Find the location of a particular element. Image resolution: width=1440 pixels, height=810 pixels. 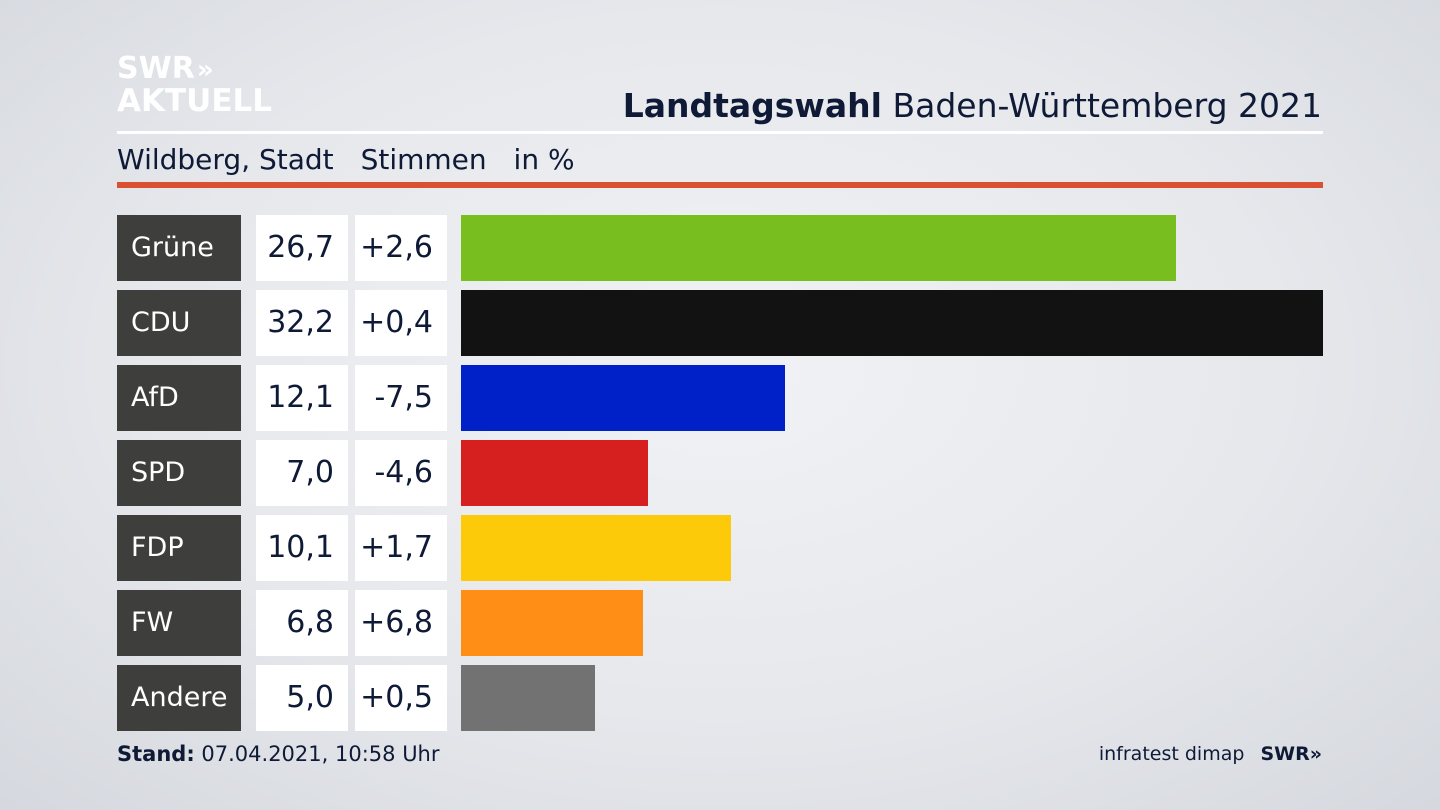

page-title: Landtagswahl Baden-Württemberg 2021 is located at coordinates (972, 106).